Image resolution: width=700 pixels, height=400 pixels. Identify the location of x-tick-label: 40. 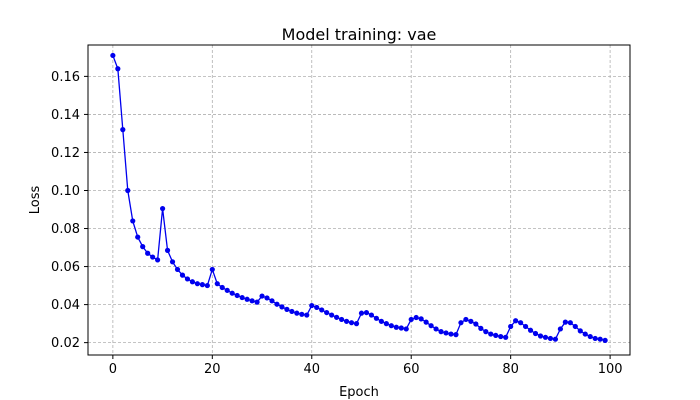
(311, 369).